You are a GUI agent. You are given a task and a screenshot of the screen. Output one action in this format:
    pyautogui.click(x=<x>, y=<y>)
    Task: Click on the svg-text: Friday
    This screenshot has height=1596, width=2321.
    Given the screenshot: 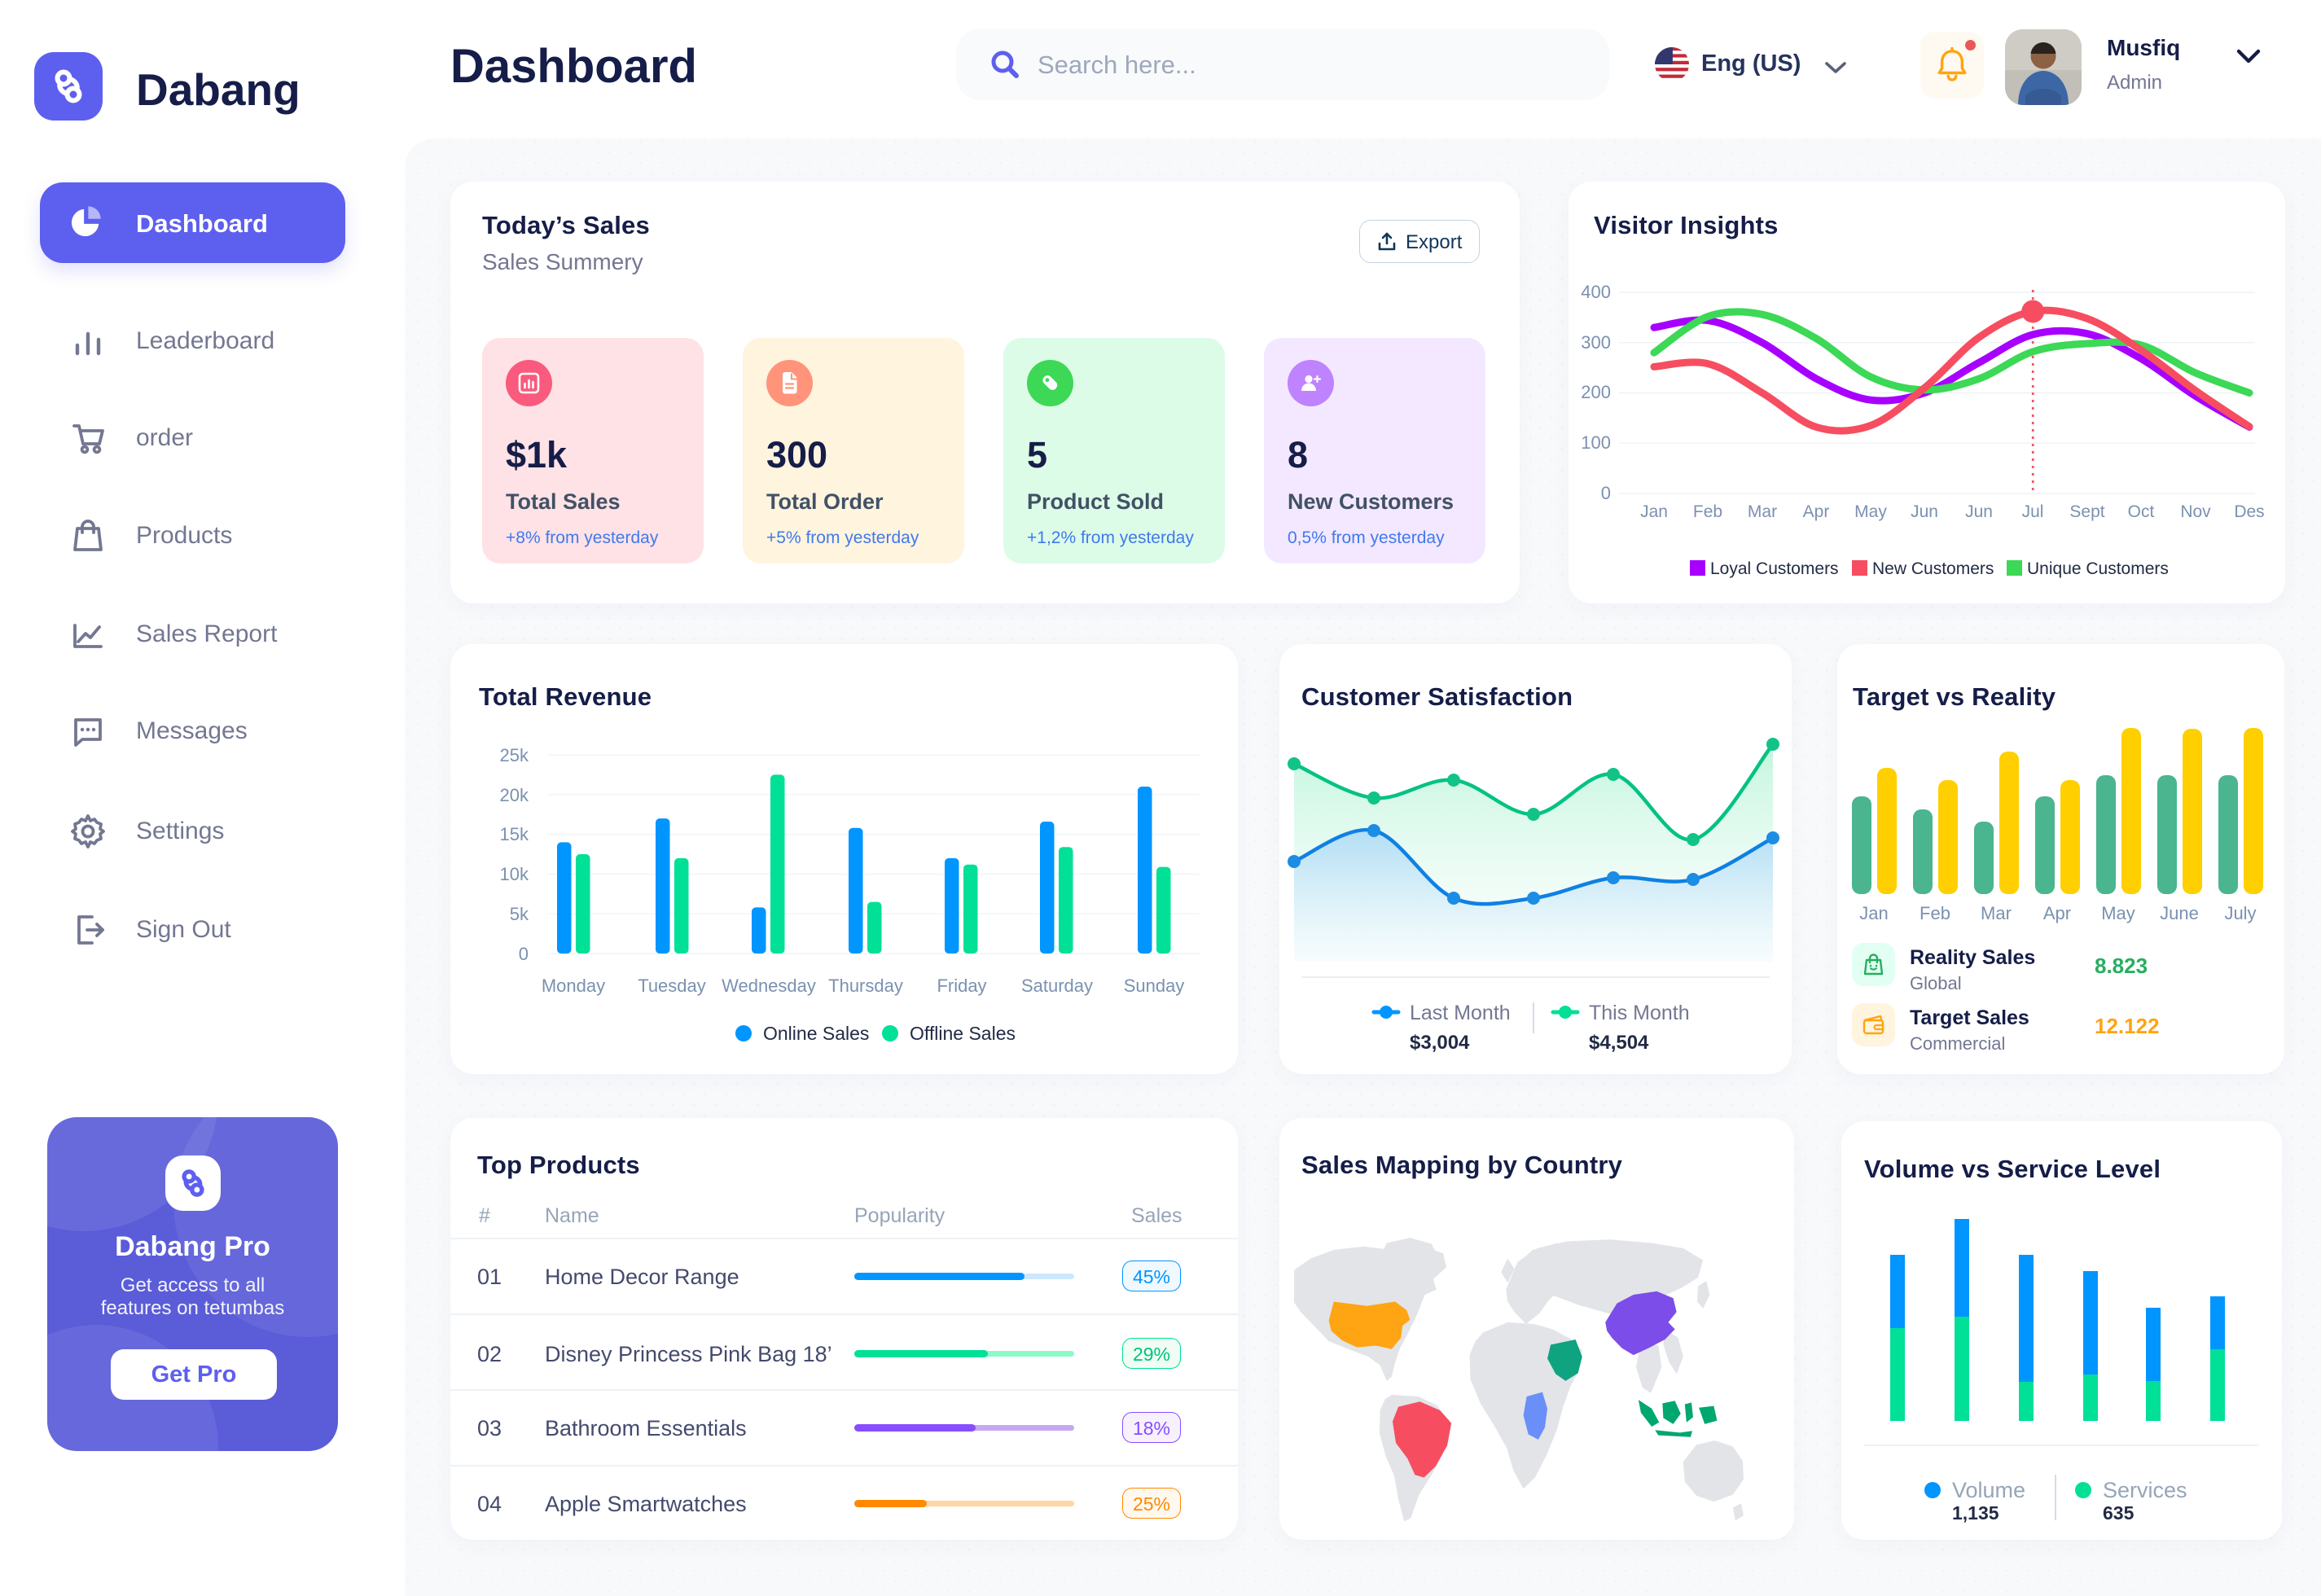 What is the action you would take?
    pyautogui.click(x=961, y=986)
    